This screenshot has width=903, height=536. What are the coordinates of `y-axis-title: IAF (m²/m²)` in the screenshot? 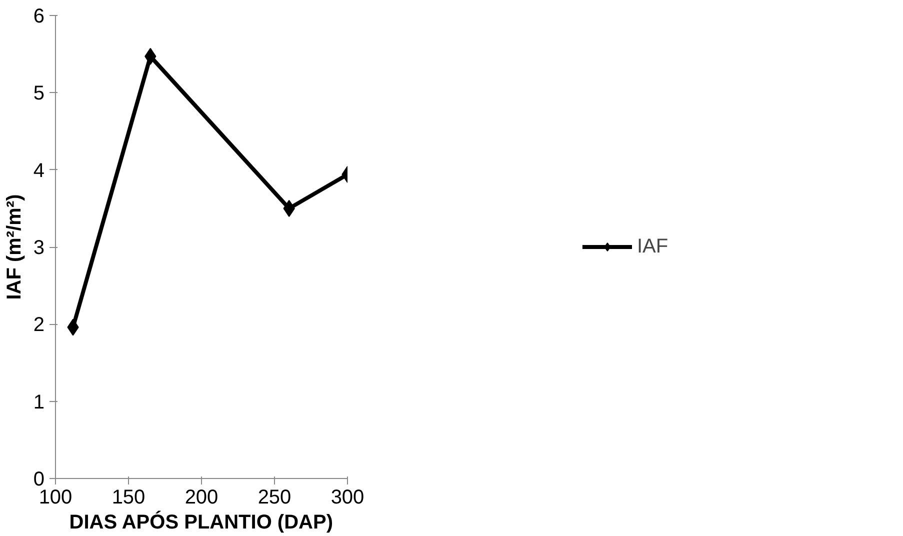 It's located at (14, 247).